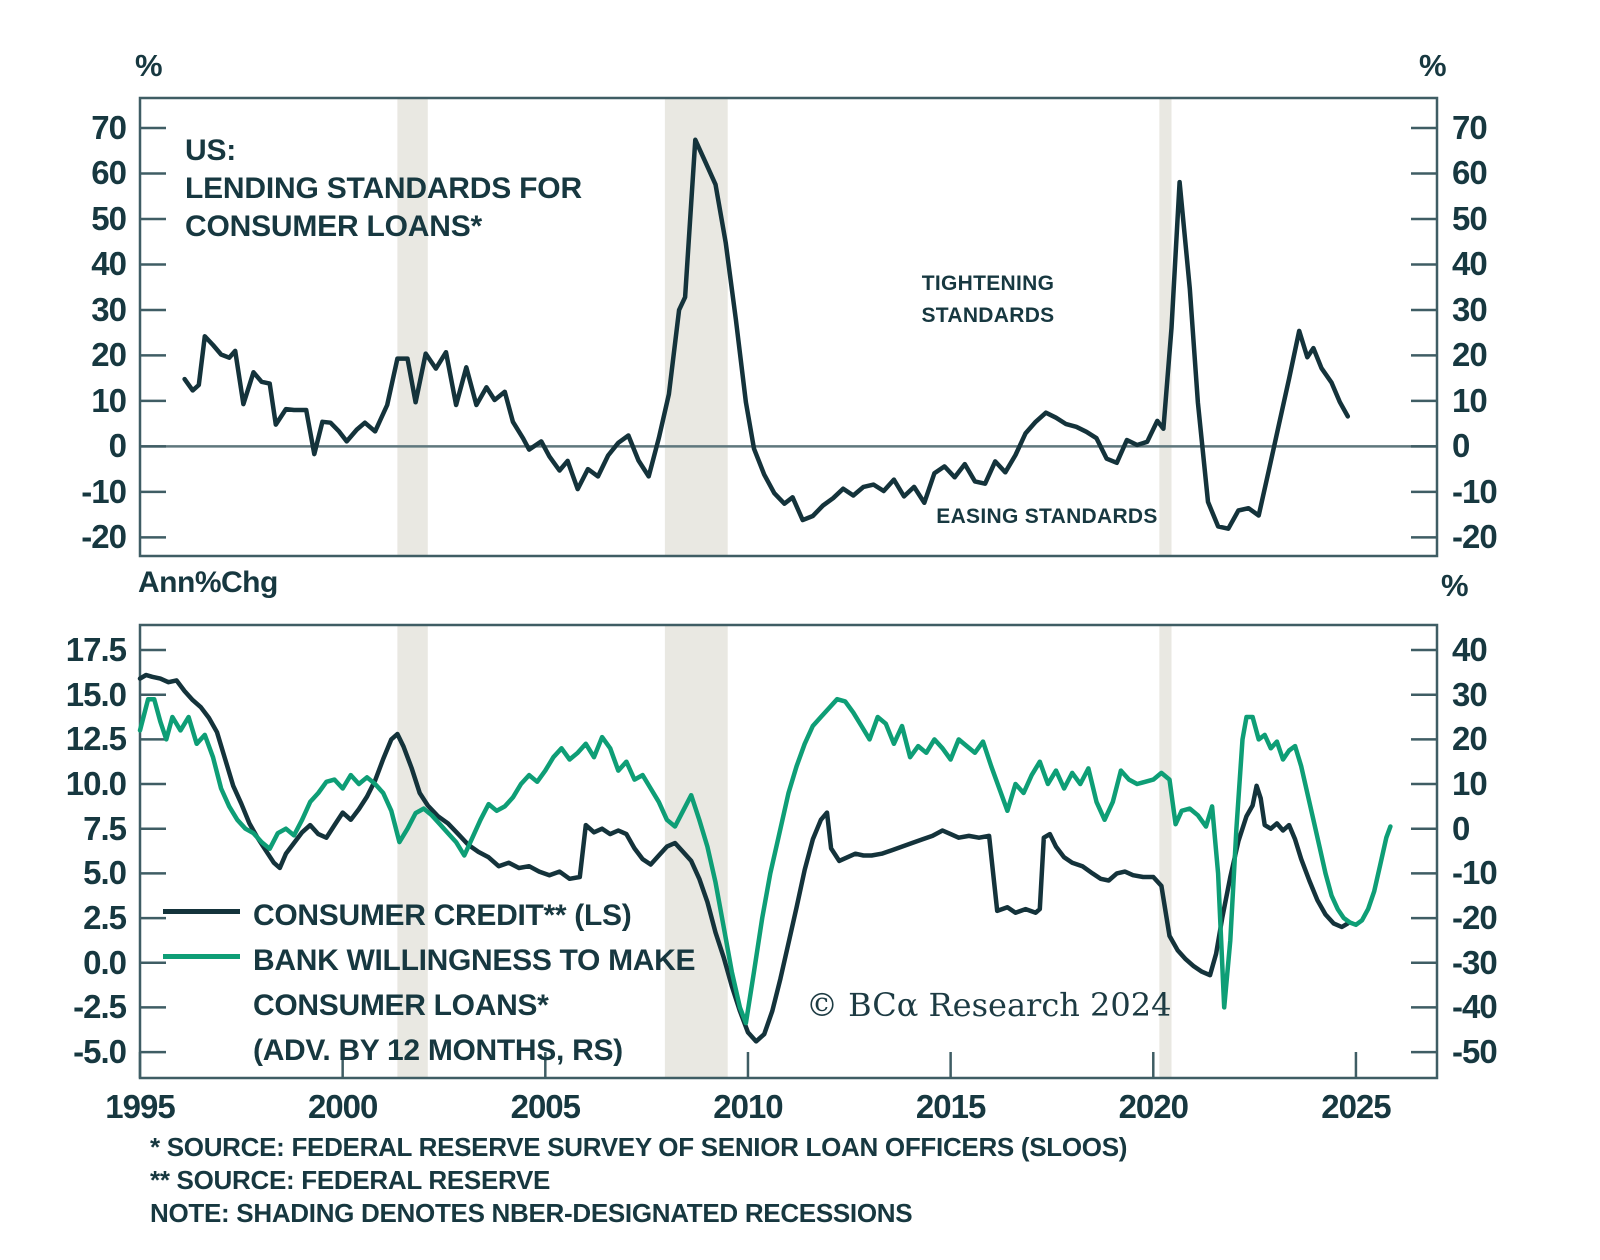  What do you see at coordinates (1475, 1007) in the screenshot?
I see `y-axis-tick-label-right: -40` at bounding box center [1475, 1007].